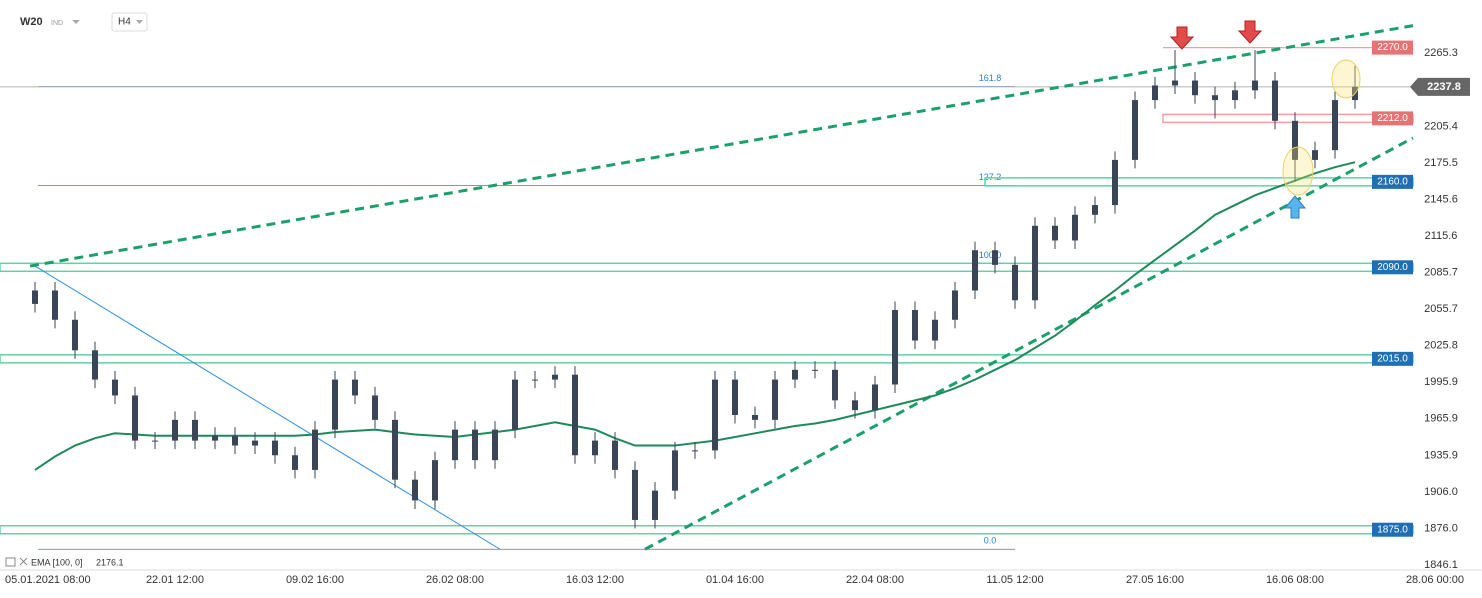 This screenshot has width=1482, height=598. Describe the element at coordinates (990, 78) in the screenshot. I see `fib-label: 161.8` at that location.